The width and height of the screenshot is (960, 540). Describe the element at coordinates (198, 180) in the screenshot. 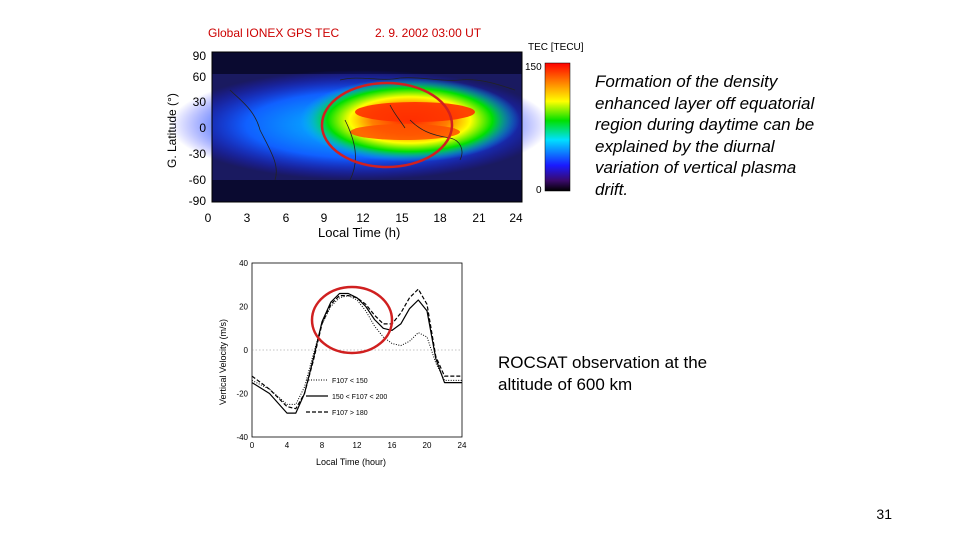

I see `tec-ytick: -60` at that location.